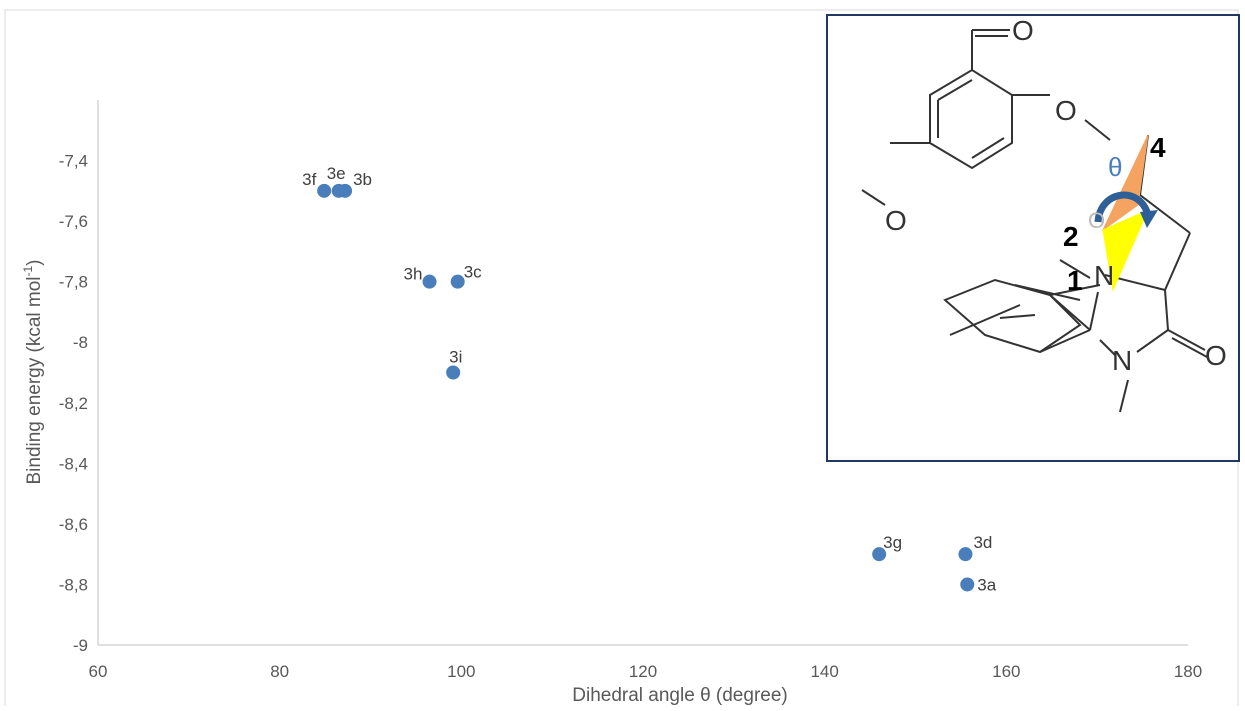  I want to click on atom-n2: N, so click(1122, 360).